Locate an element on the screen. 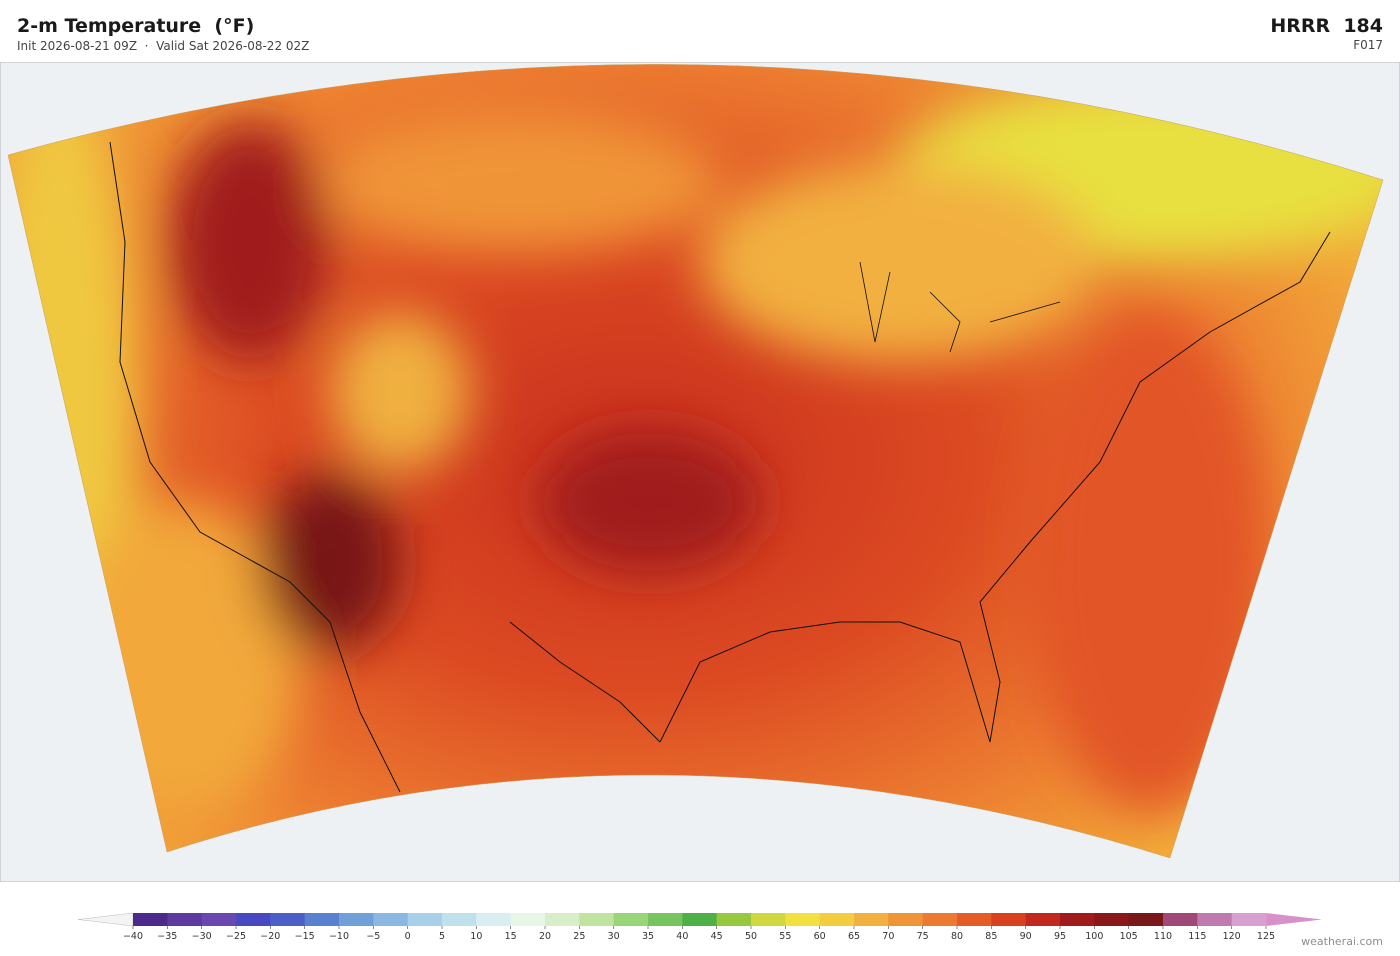 The image size is (1400, 956). colorbar-tick-label: 45 is located at coordinates (717, 935).